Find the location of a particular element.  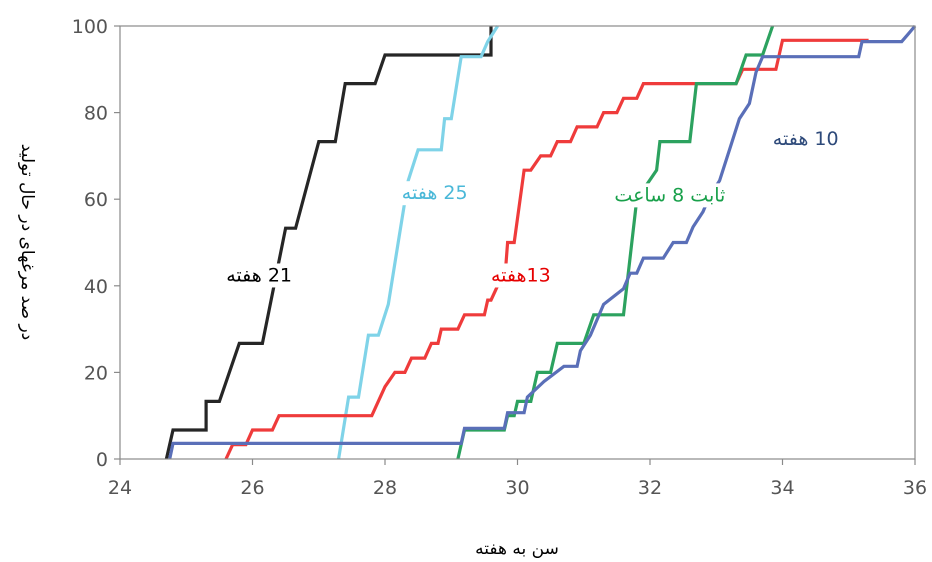

series-label-1: 25 هفته is located at coordinates (435, 193).